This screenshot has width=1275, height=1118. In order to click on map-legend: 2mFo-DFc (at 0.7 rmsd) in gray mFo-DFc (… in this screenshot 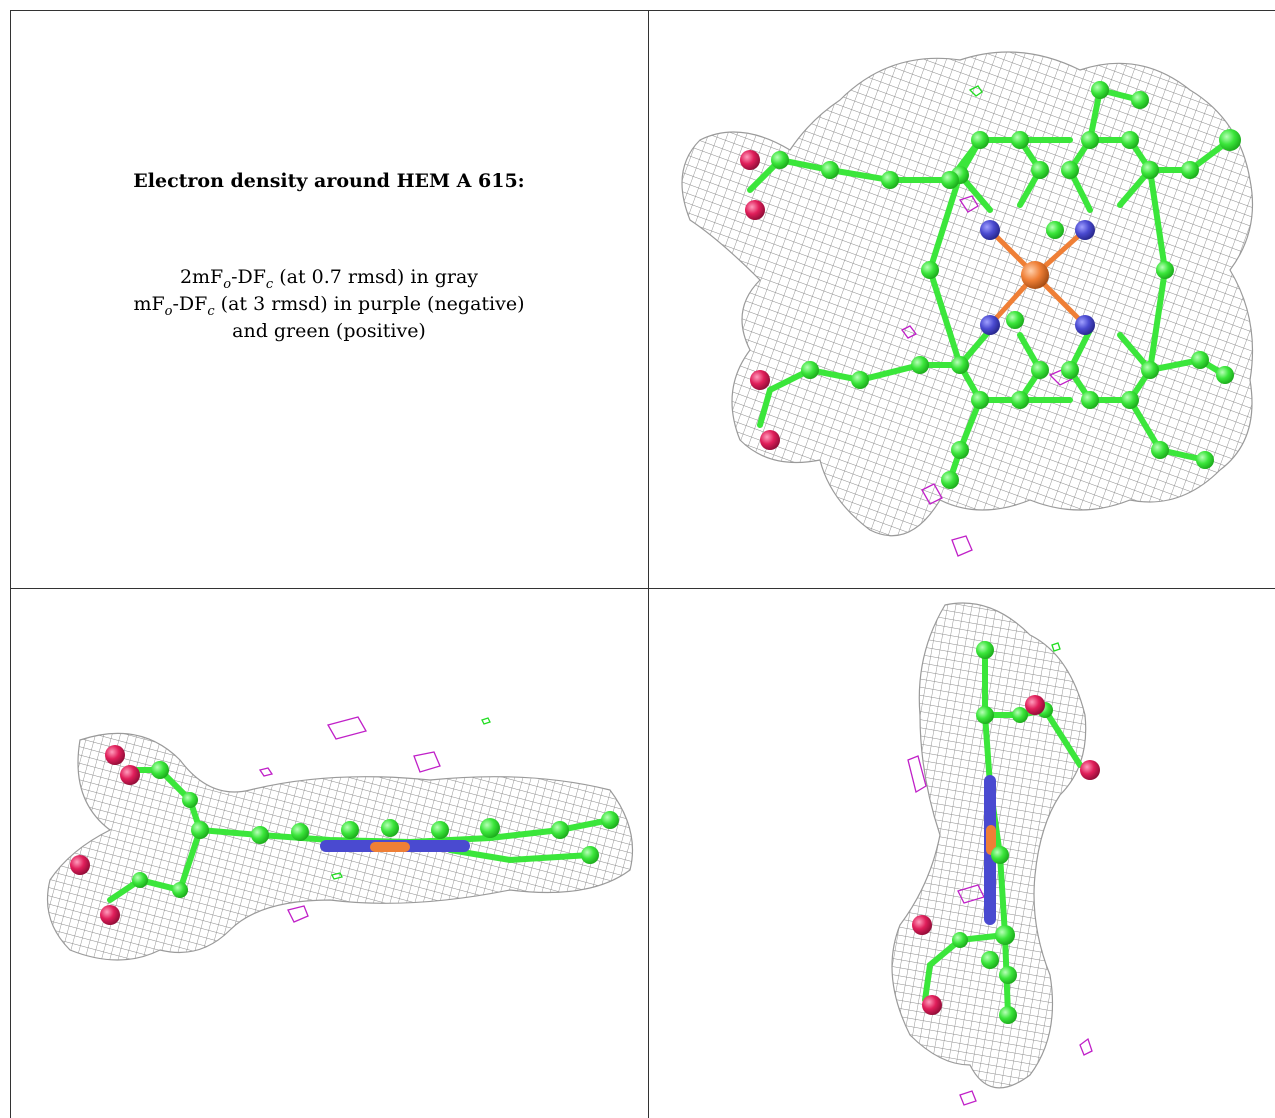, I will do `click(329, 304)`.